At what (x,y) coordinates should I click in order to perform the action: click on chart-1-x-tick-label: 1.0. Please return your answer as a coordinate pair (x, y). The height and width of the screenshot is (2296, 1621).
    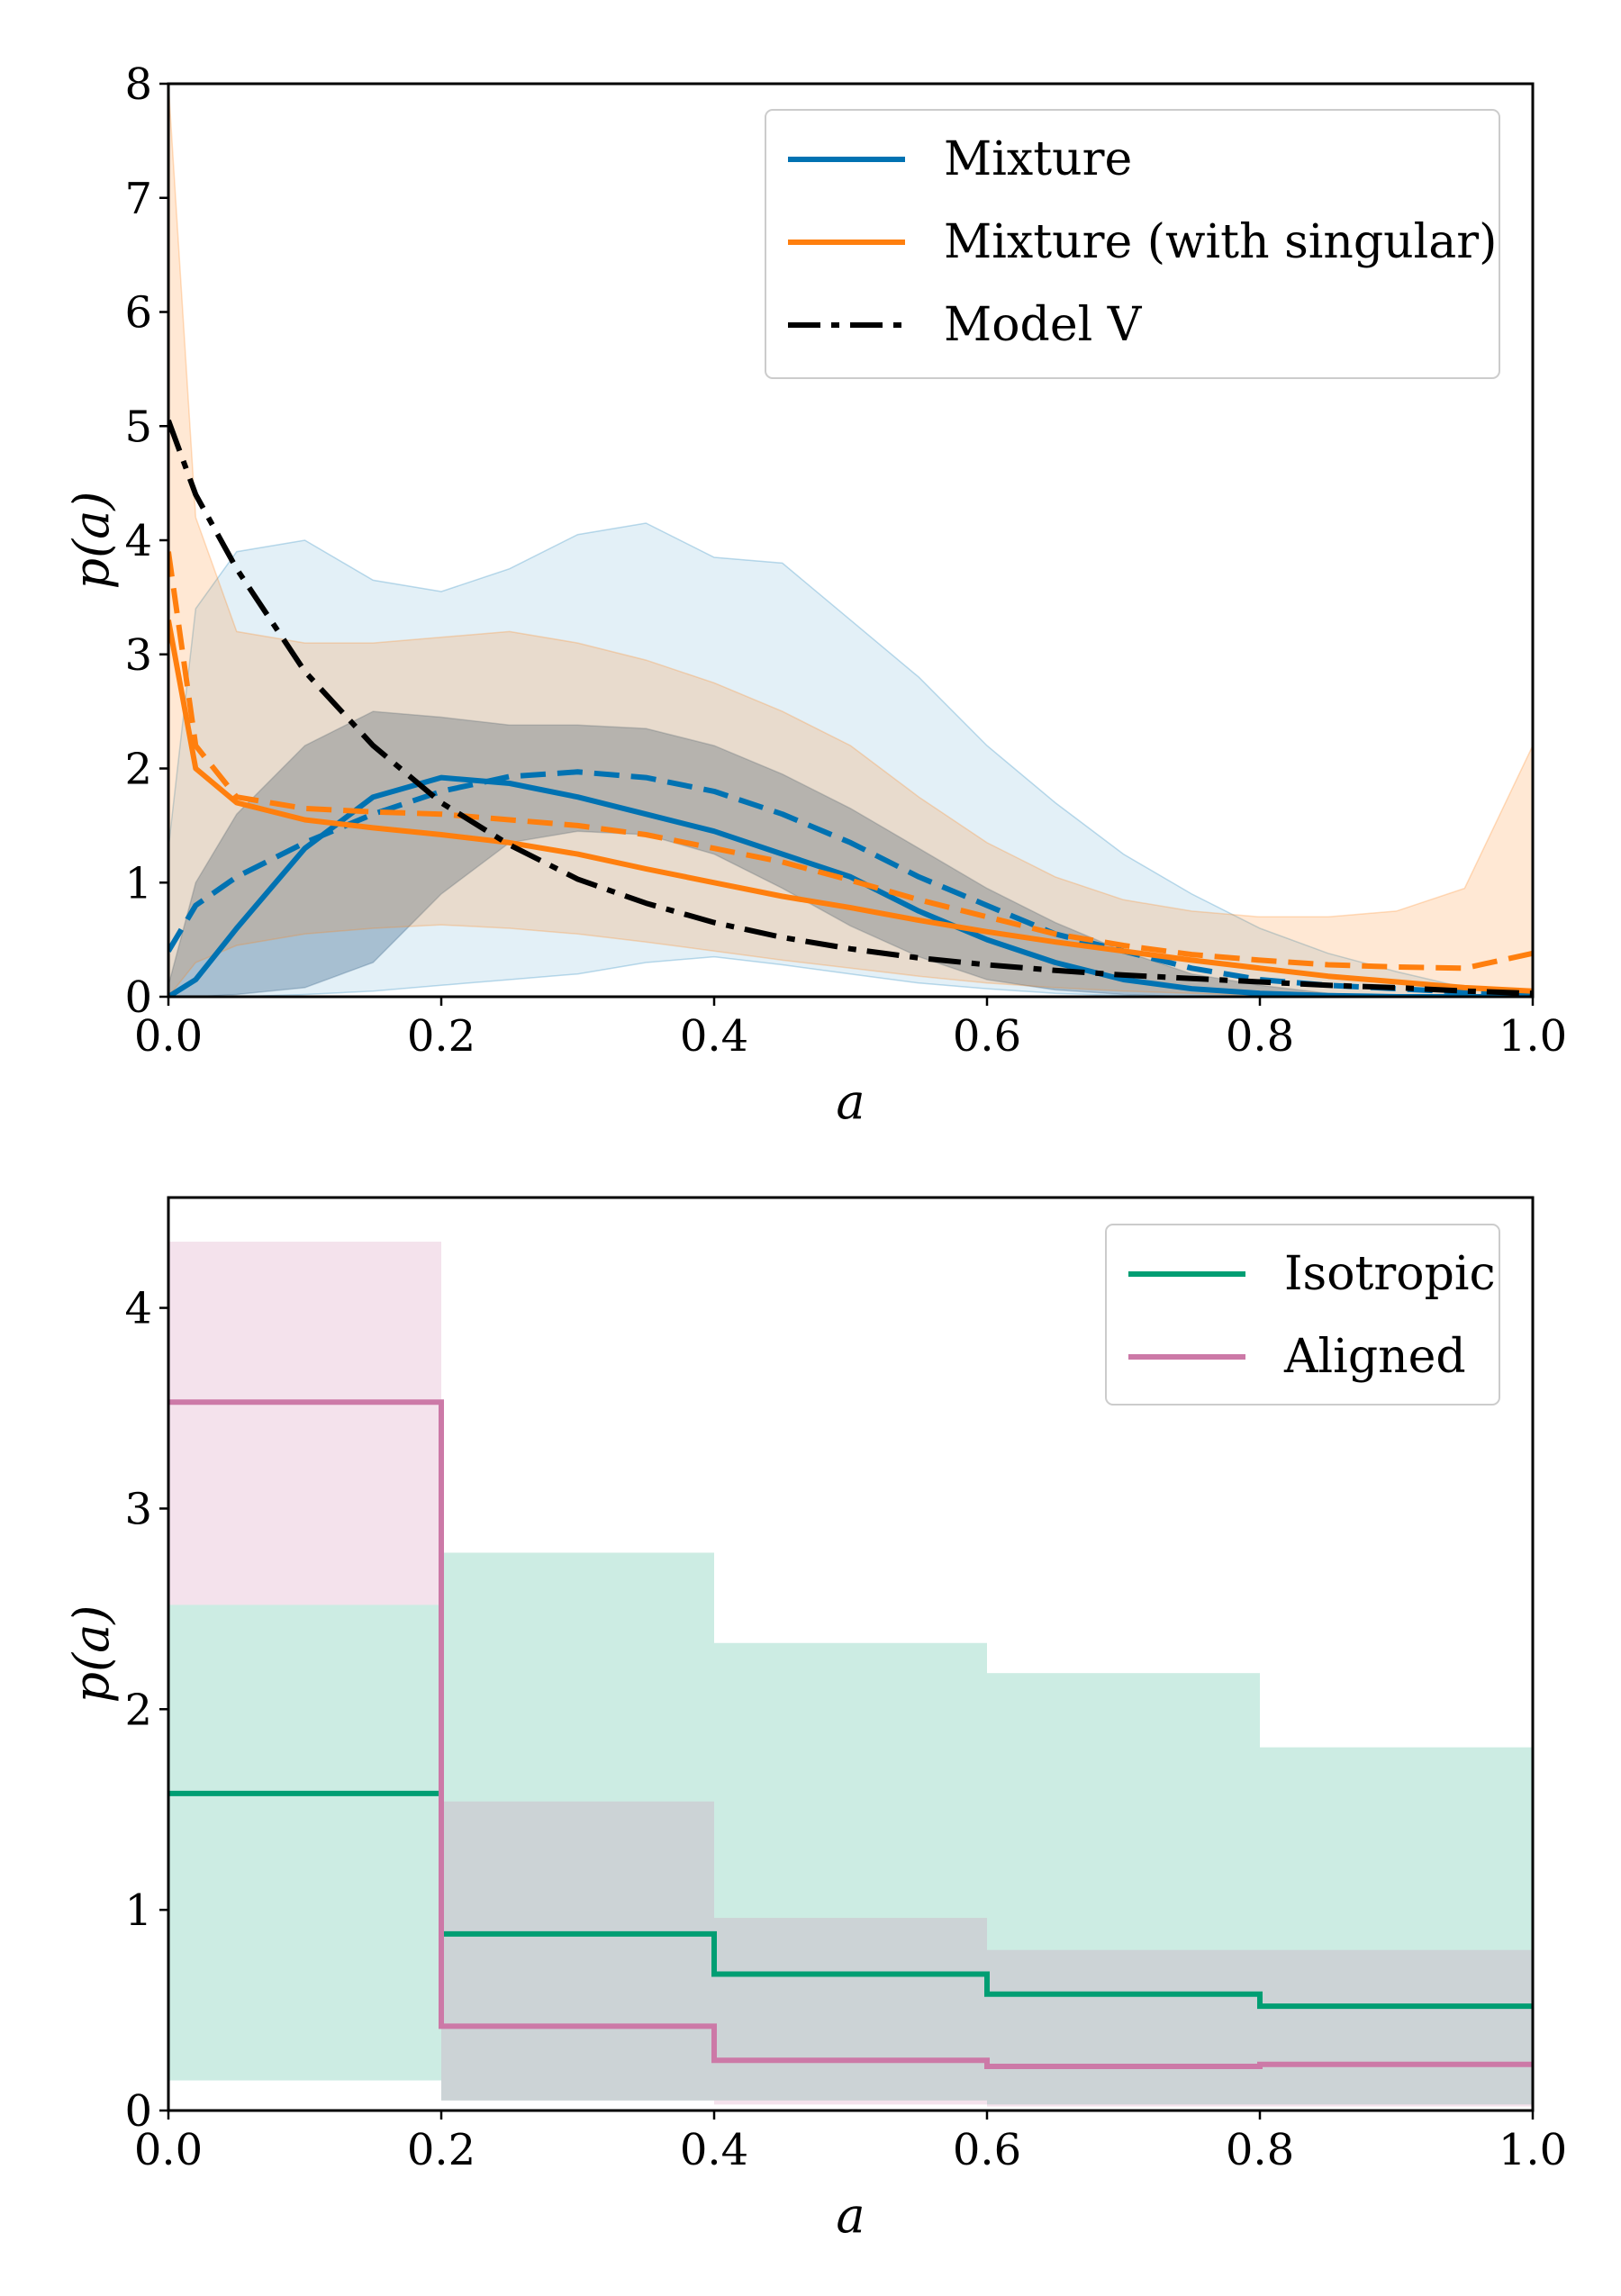
    Looking at the image, I should click on (1533, 2150).